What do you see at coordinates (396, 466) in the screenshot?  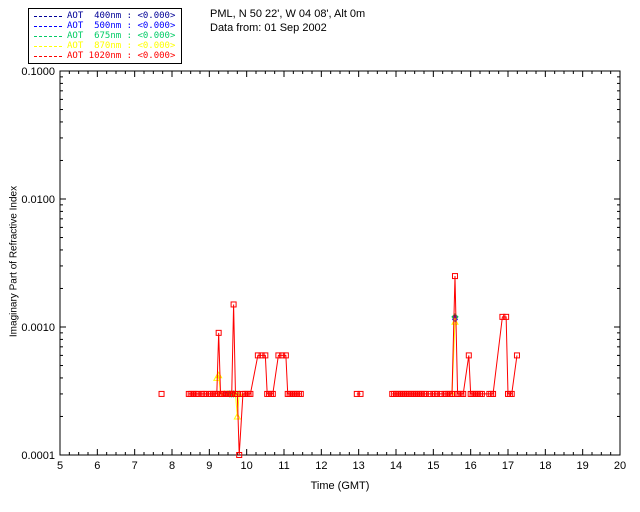 I see `x-tick-label: 14` at bounding box center [396, 466].